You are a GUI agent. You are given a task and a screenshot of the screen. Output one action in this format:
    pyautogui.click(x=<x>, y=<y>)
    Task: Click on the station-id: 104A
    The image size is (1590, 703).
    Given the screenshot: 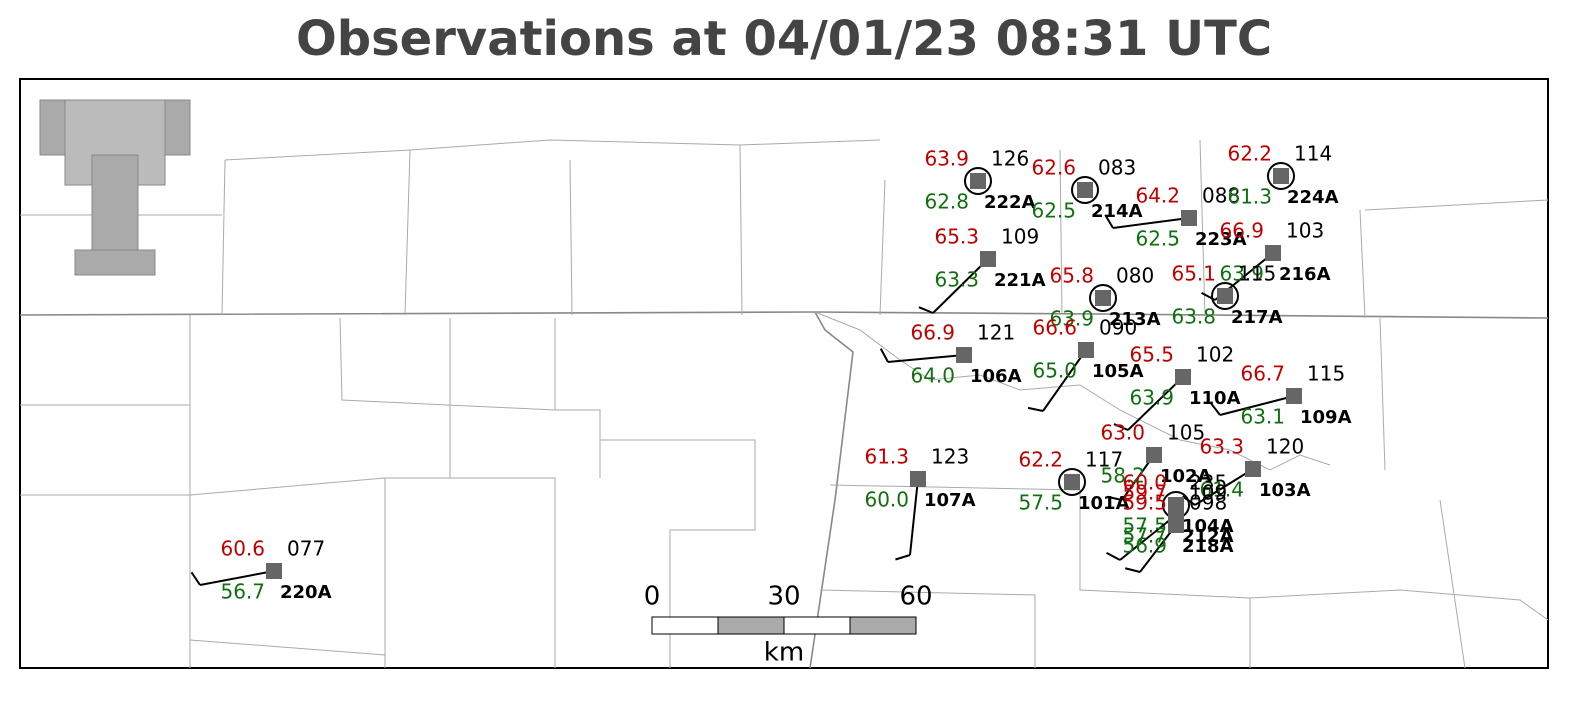 What is the action you would take?
    pyautogui.click(x=1208, y=526)
    